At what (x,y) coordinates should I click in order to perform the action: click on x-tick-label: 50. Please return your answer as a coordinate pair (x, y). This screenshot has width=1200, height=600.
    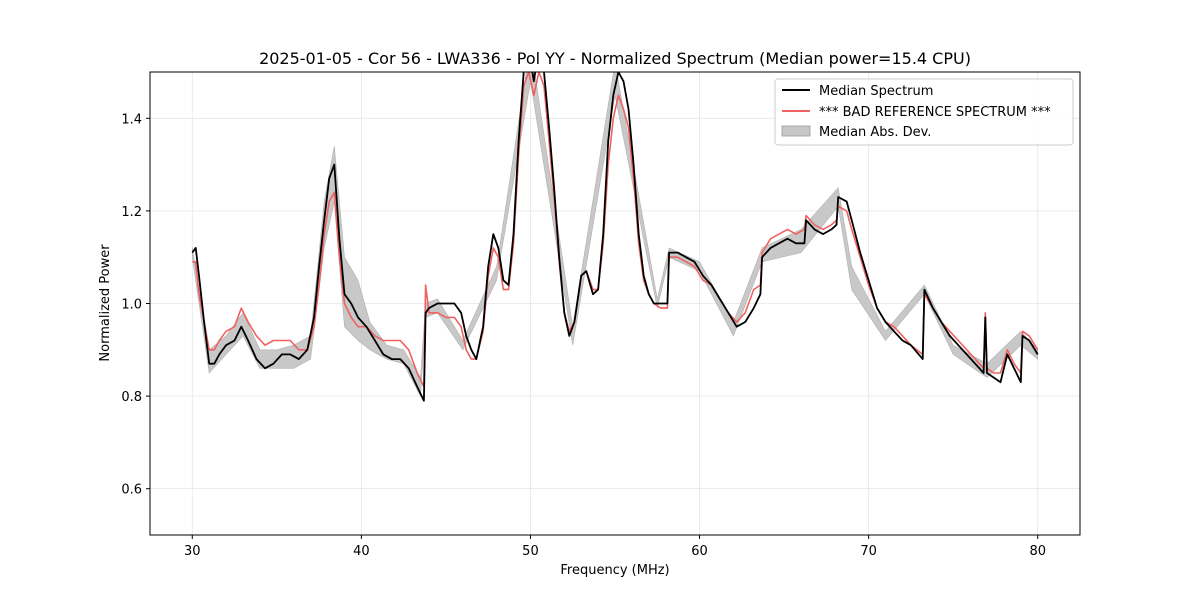
    Looking at the image, I should click on (530, 551).